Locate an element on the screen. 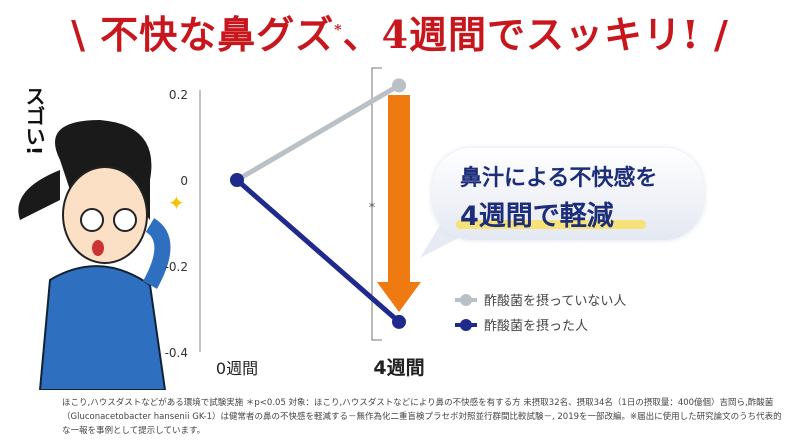 Image resolution: width=800 pixels, height=441 pixels. y-tick-label: 0 is located at coordinates (184, 181).